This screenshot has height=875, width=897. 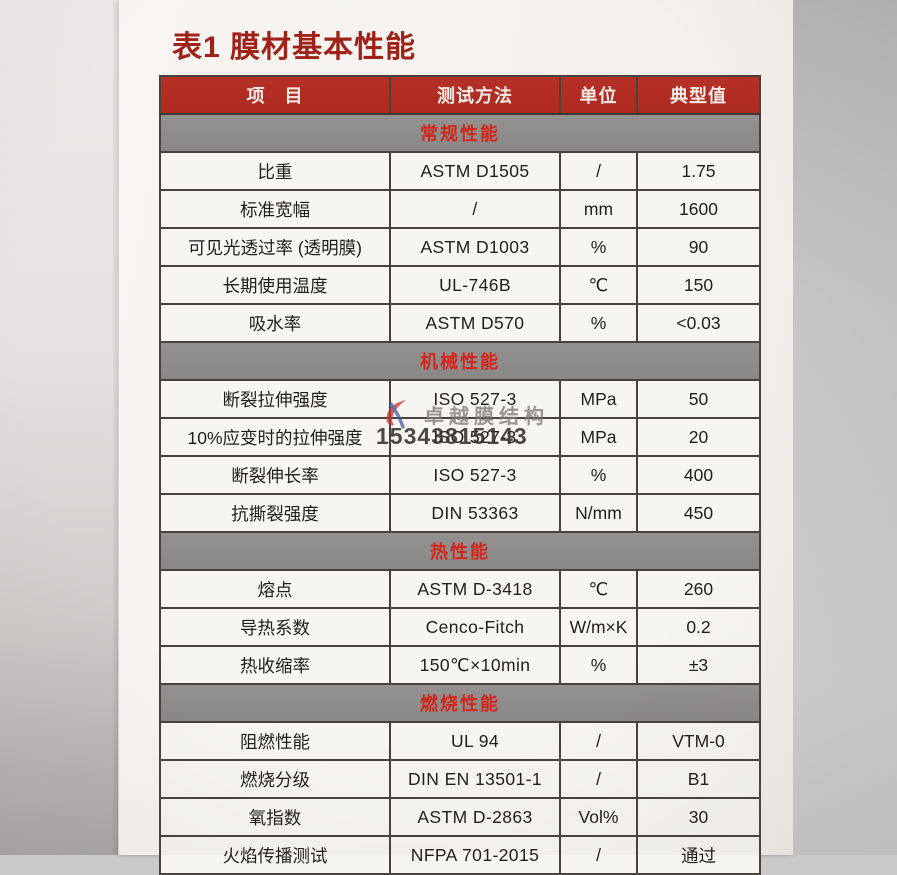 I want to click on table-row: 比重 ASTM D1505/1.75, so click(x=460, y=171).